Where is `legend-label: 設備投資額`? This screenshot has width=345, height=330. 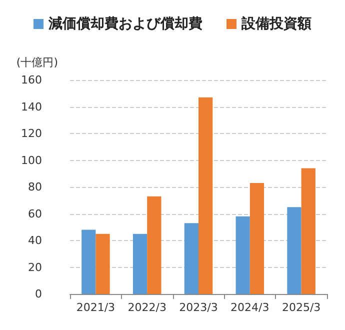
legend-label: 設備投資額 is located at coordinates (276, 23).